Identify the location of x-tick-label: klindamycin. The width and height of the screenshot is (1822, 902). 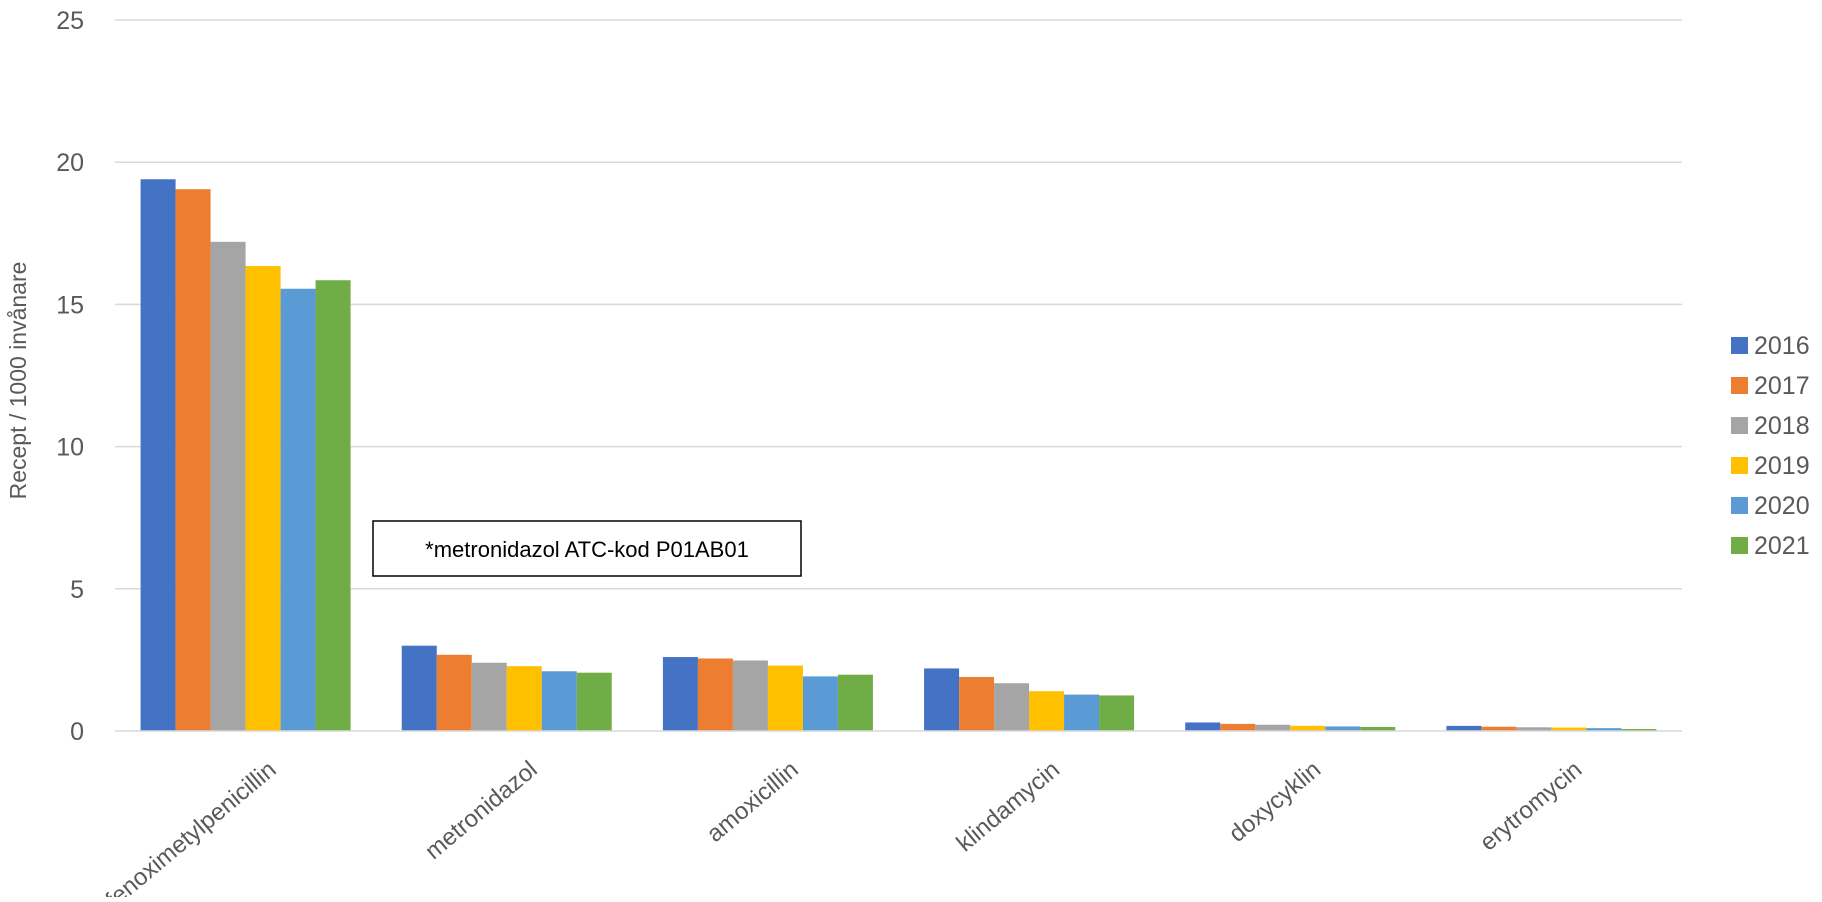
(1008, 806).